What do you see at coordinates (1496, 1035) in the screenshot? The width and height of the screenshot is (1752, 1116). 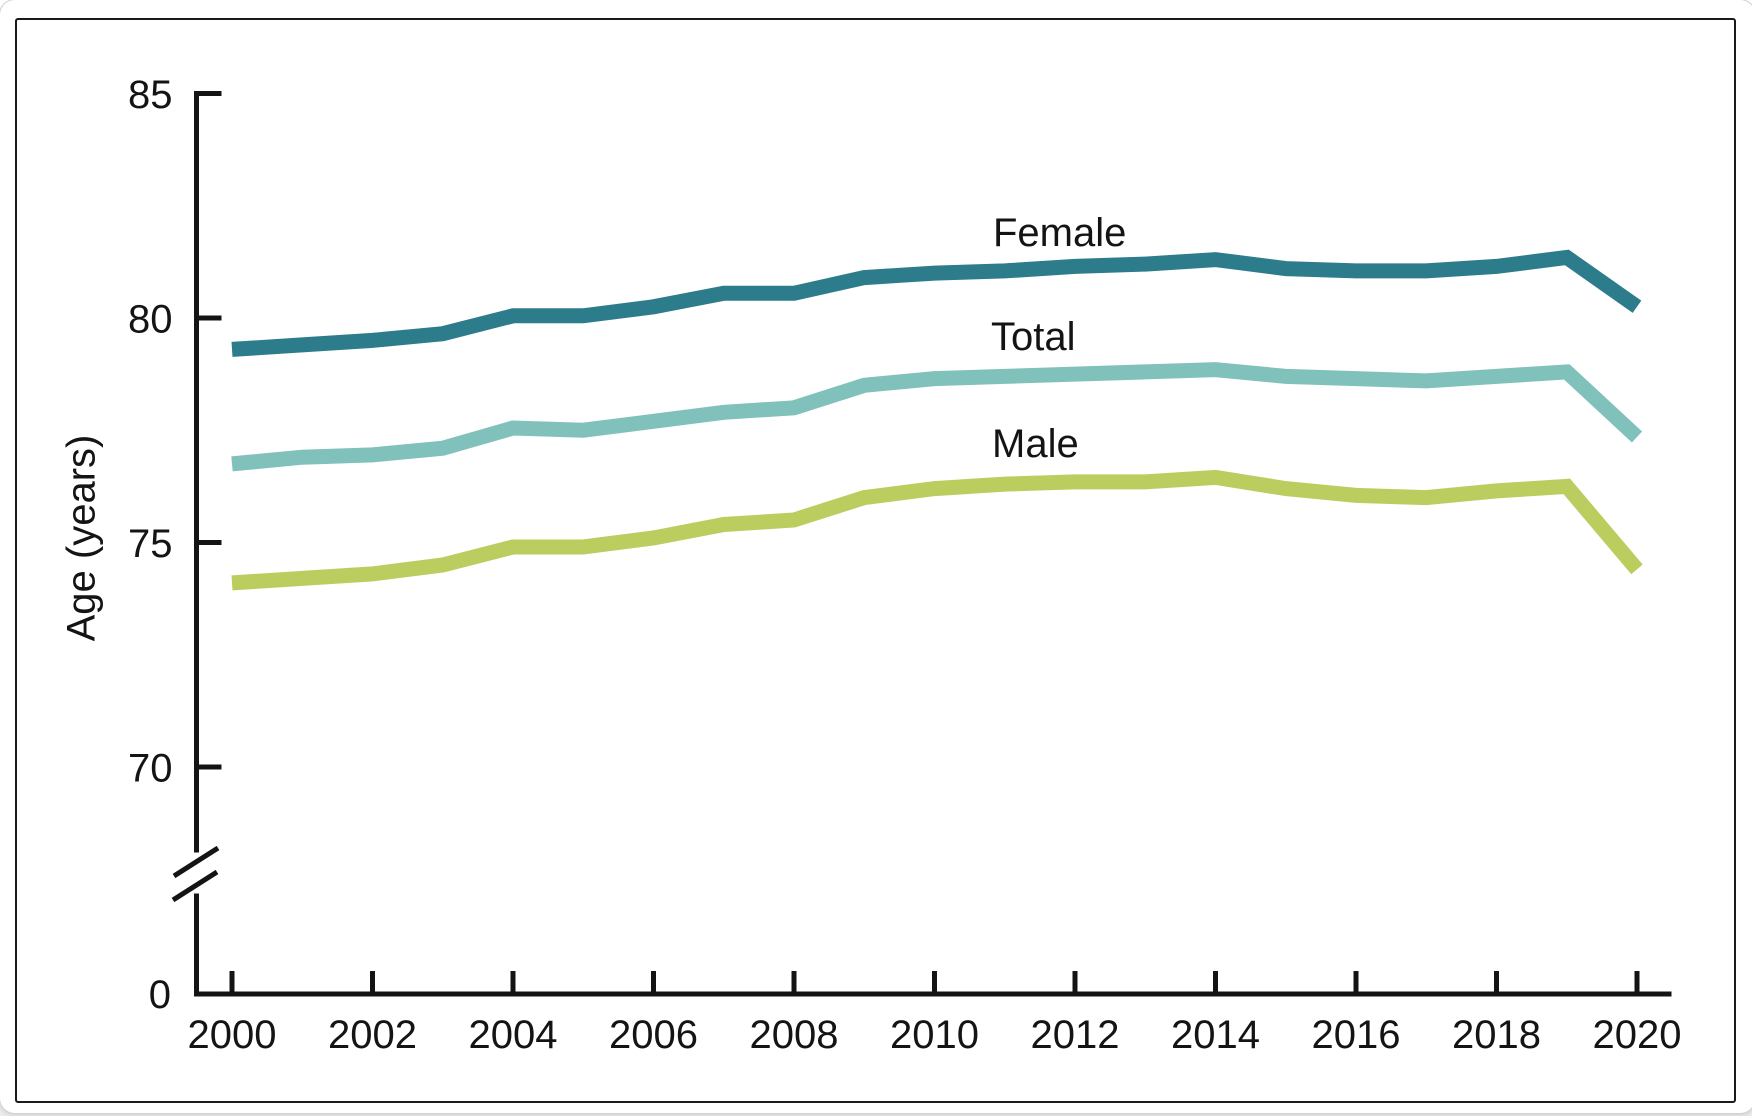 I see `svg-text: 2018` at bounding box center [1496, 1035].